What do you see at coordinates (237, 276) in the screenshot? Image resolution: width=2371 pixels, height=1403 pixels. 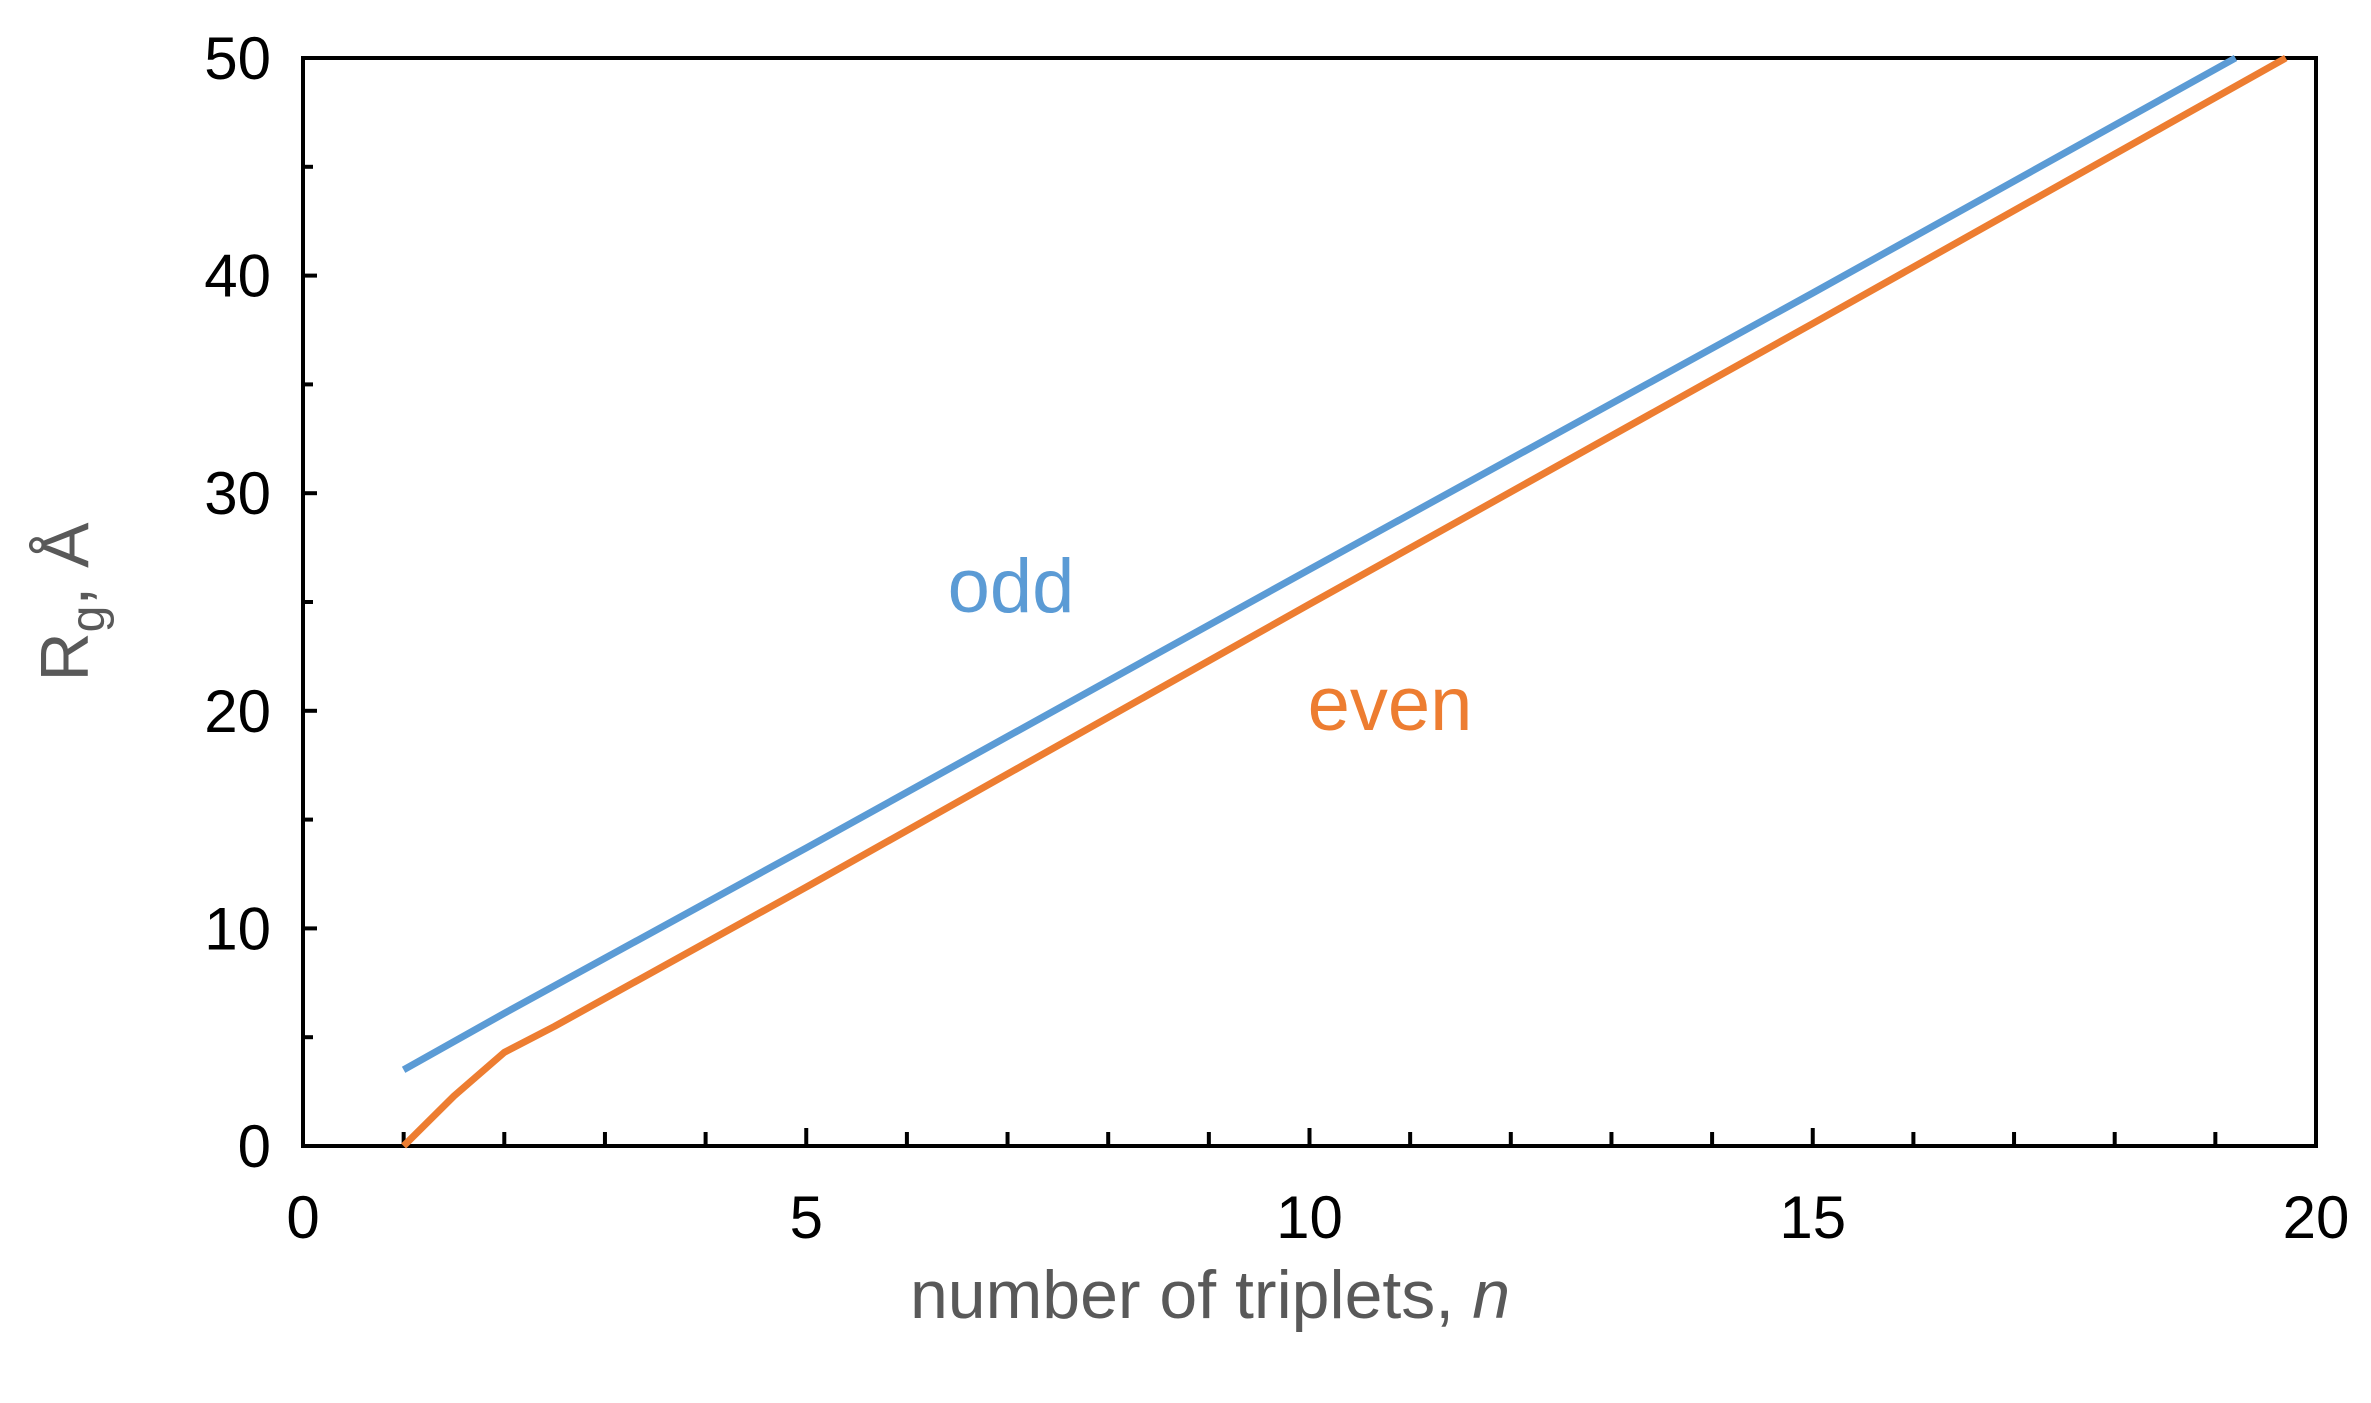 I see `y-tick-label: 40` at bounding box center [237, 276].